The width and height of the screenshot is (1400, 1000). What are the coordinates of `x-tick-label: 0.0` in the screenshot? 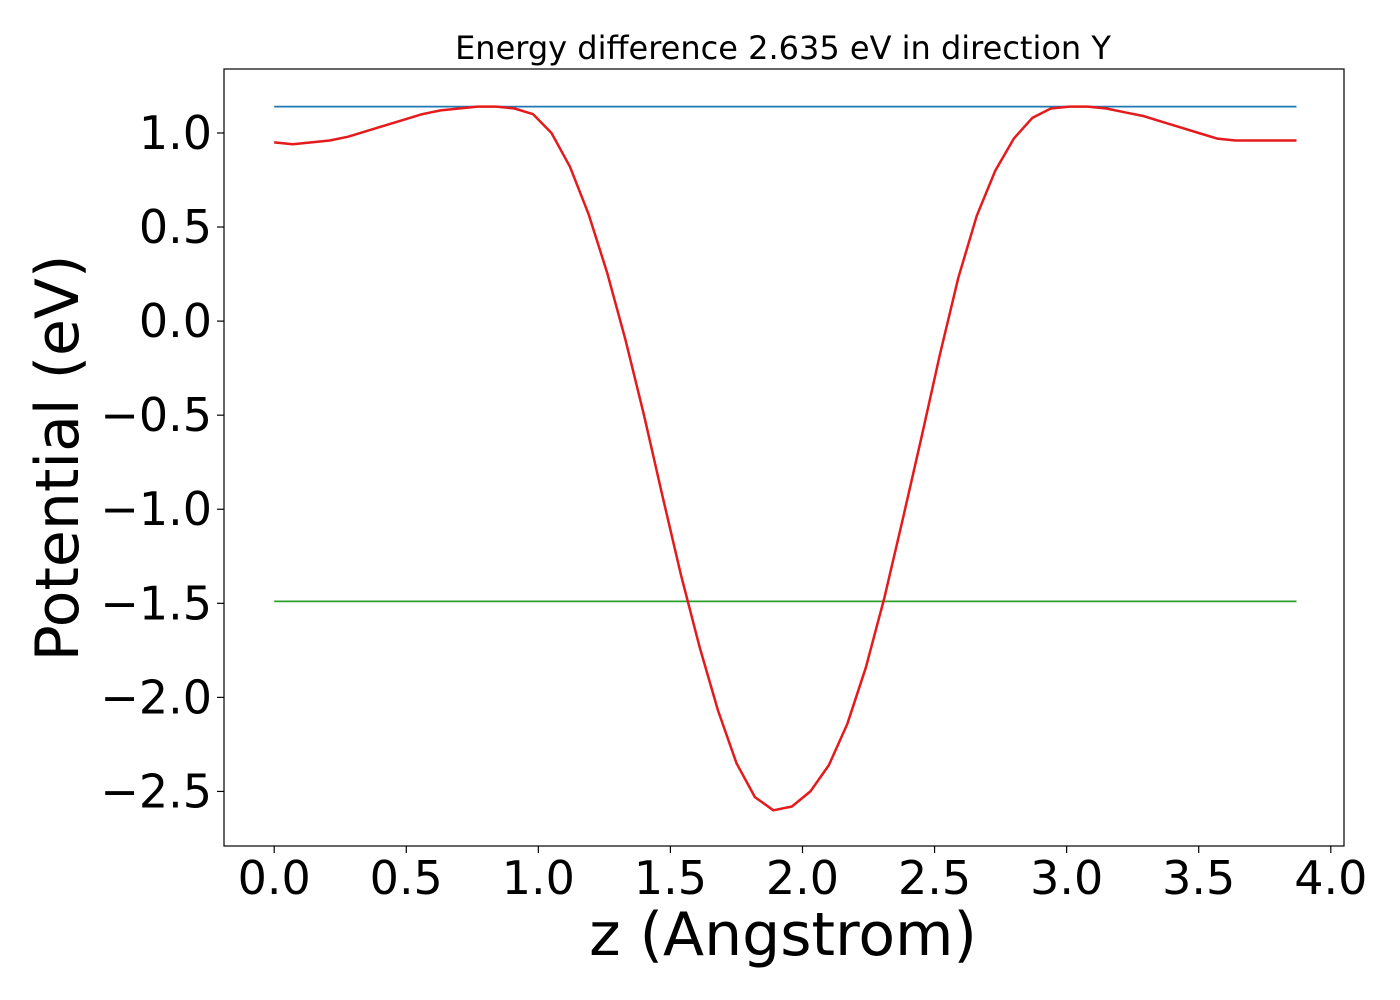 It's located at (274, 878).